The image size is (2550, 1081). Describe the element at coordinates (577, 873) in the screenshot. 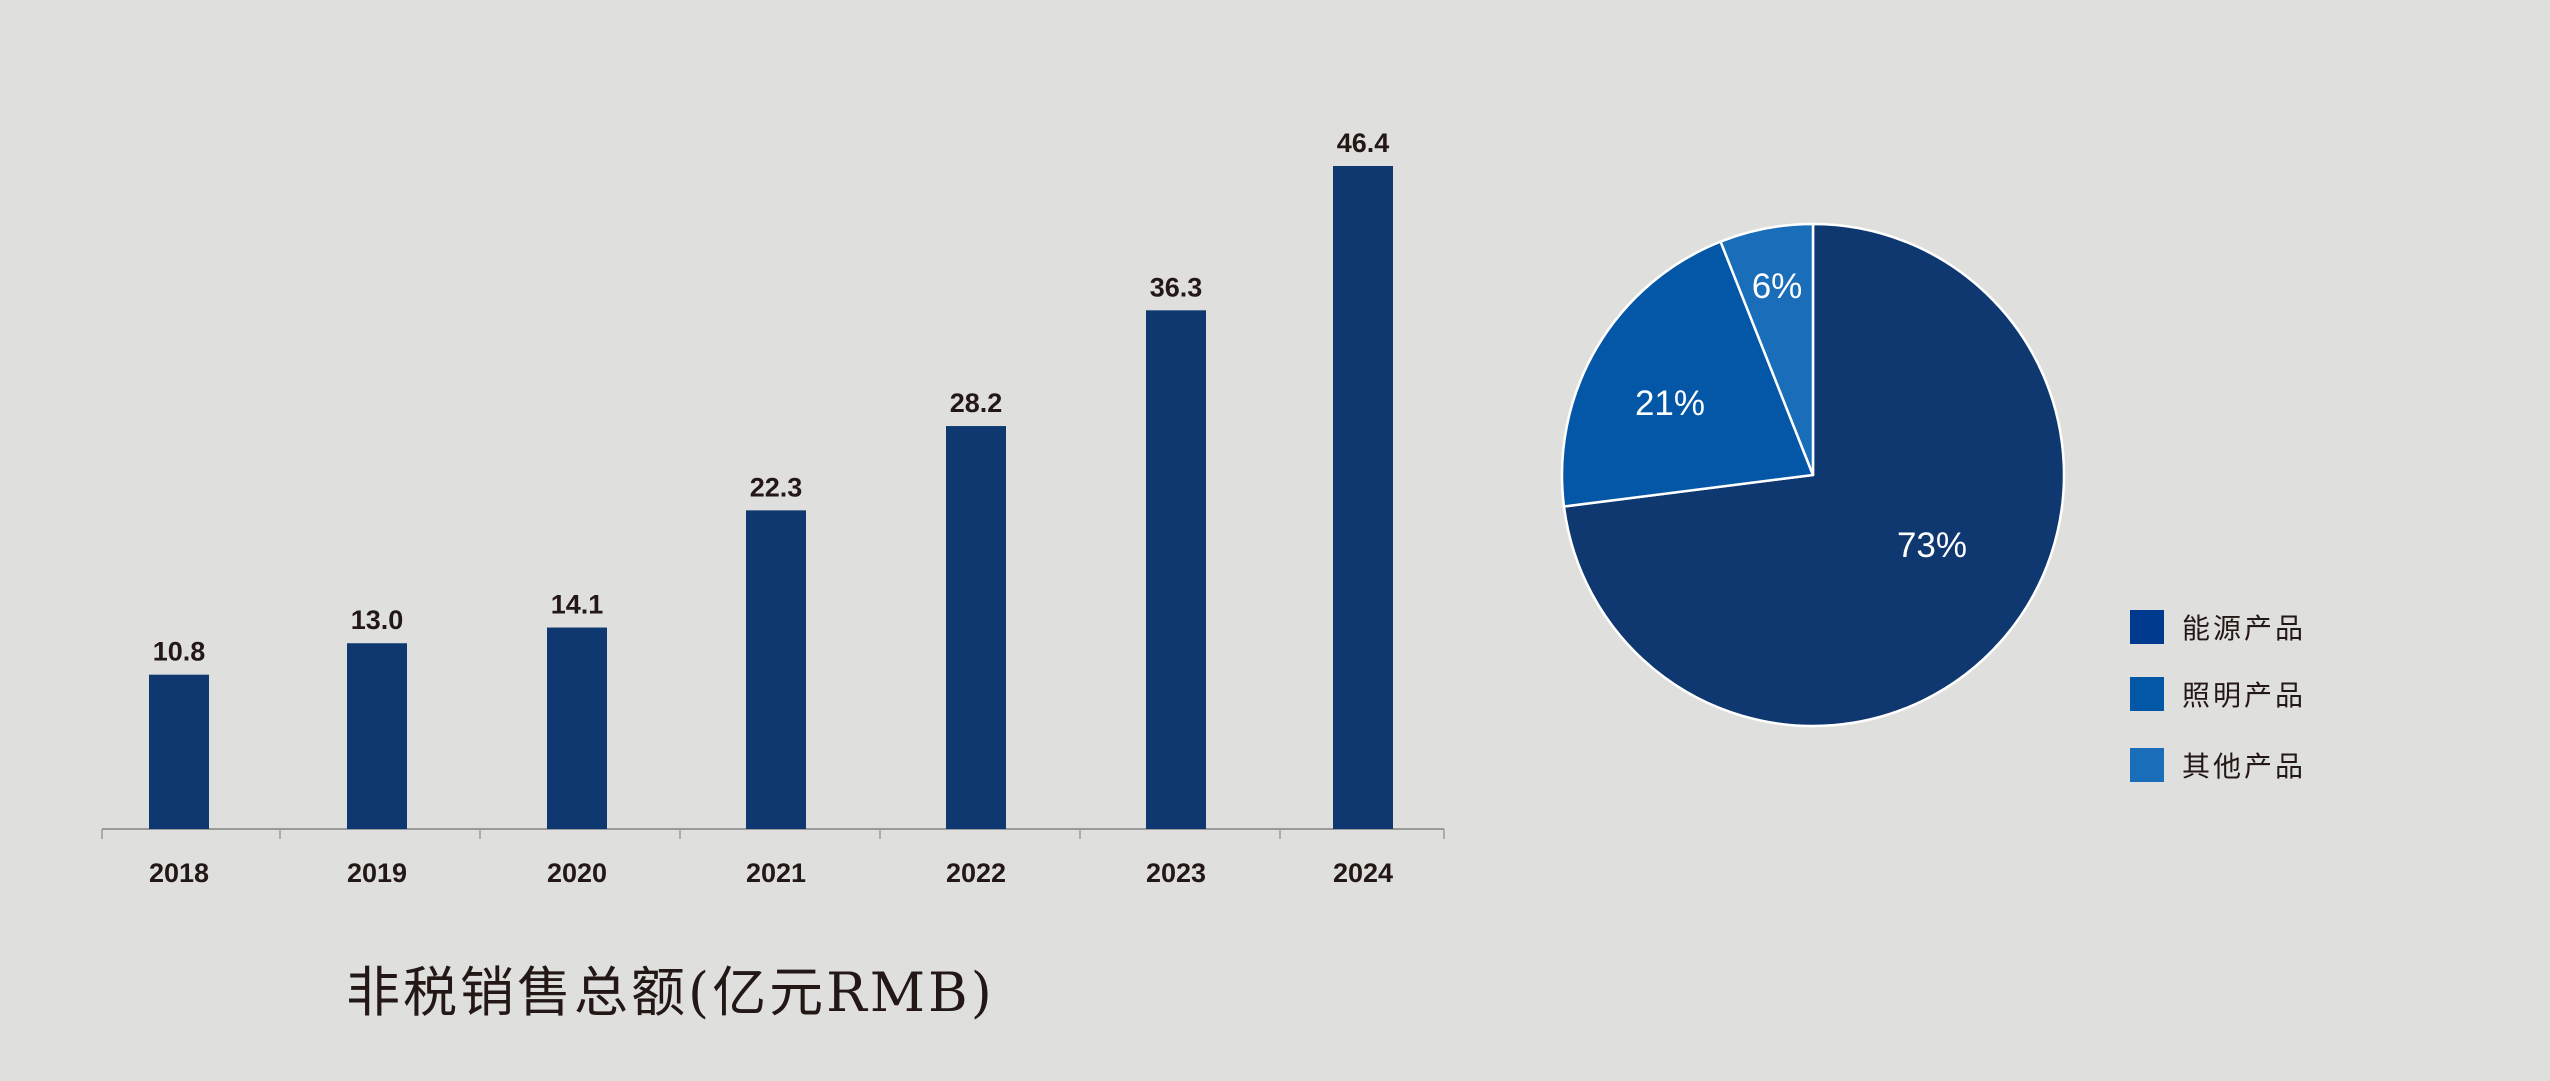

I see `x-tick-label: 2020` at that location.